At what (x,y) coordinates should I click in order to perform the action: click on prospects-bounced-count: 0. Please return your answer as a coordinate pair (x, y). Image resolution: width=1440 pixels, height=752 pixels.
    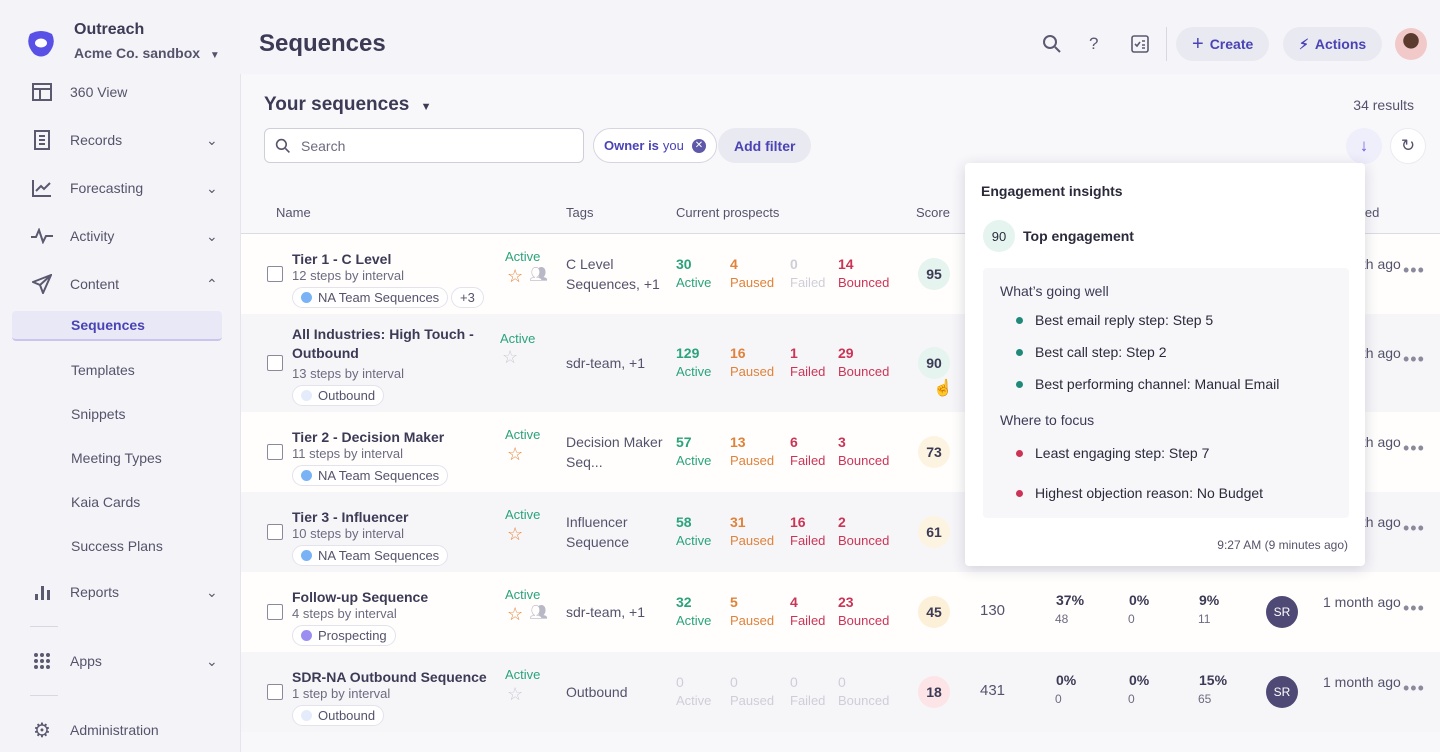
    Looking at the image, I should click on (842, 682).